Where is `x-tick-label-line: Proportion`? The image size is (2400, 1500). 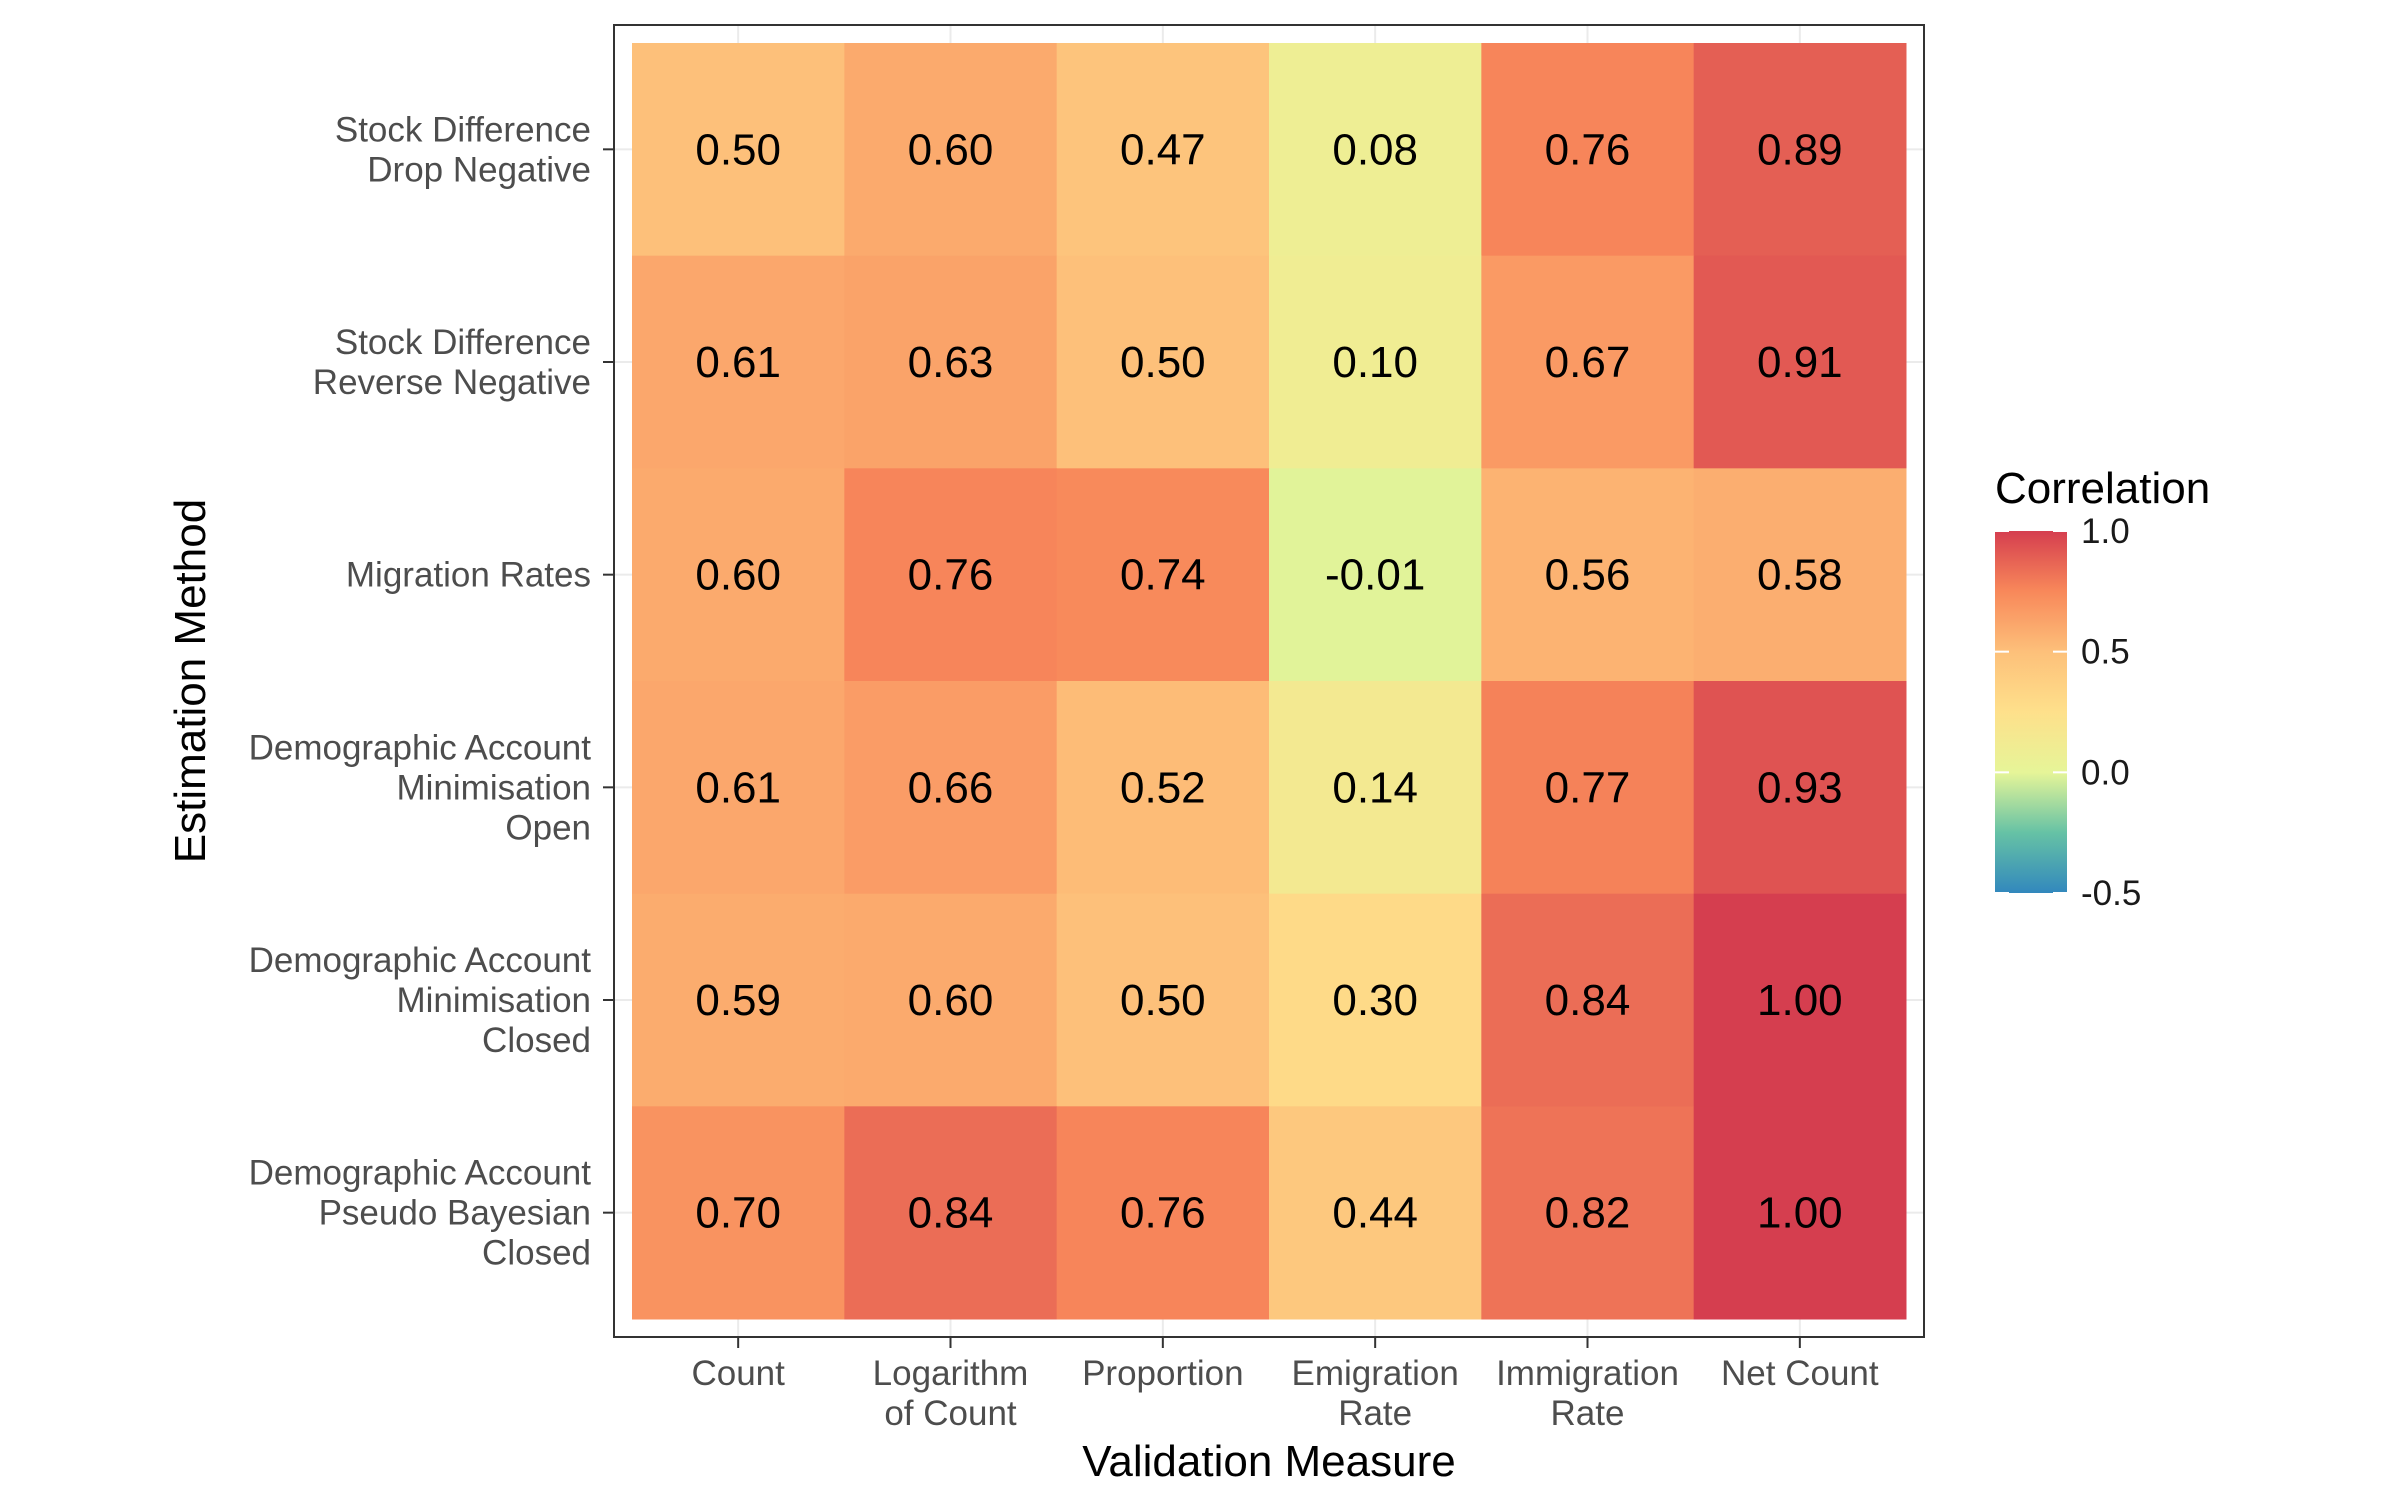 x-tick-label-line: Proportion is located at coordinates (1162, 1373).